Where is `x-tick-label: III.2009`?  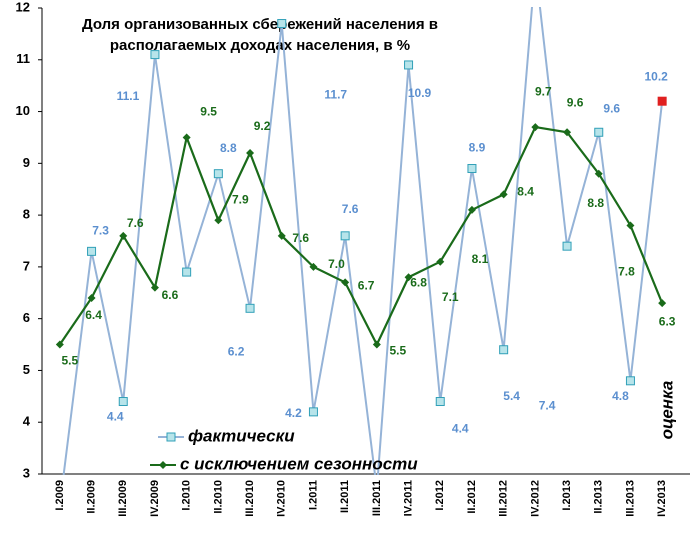 x-tick-label: III.2009 is located at coordinates (123, 498).